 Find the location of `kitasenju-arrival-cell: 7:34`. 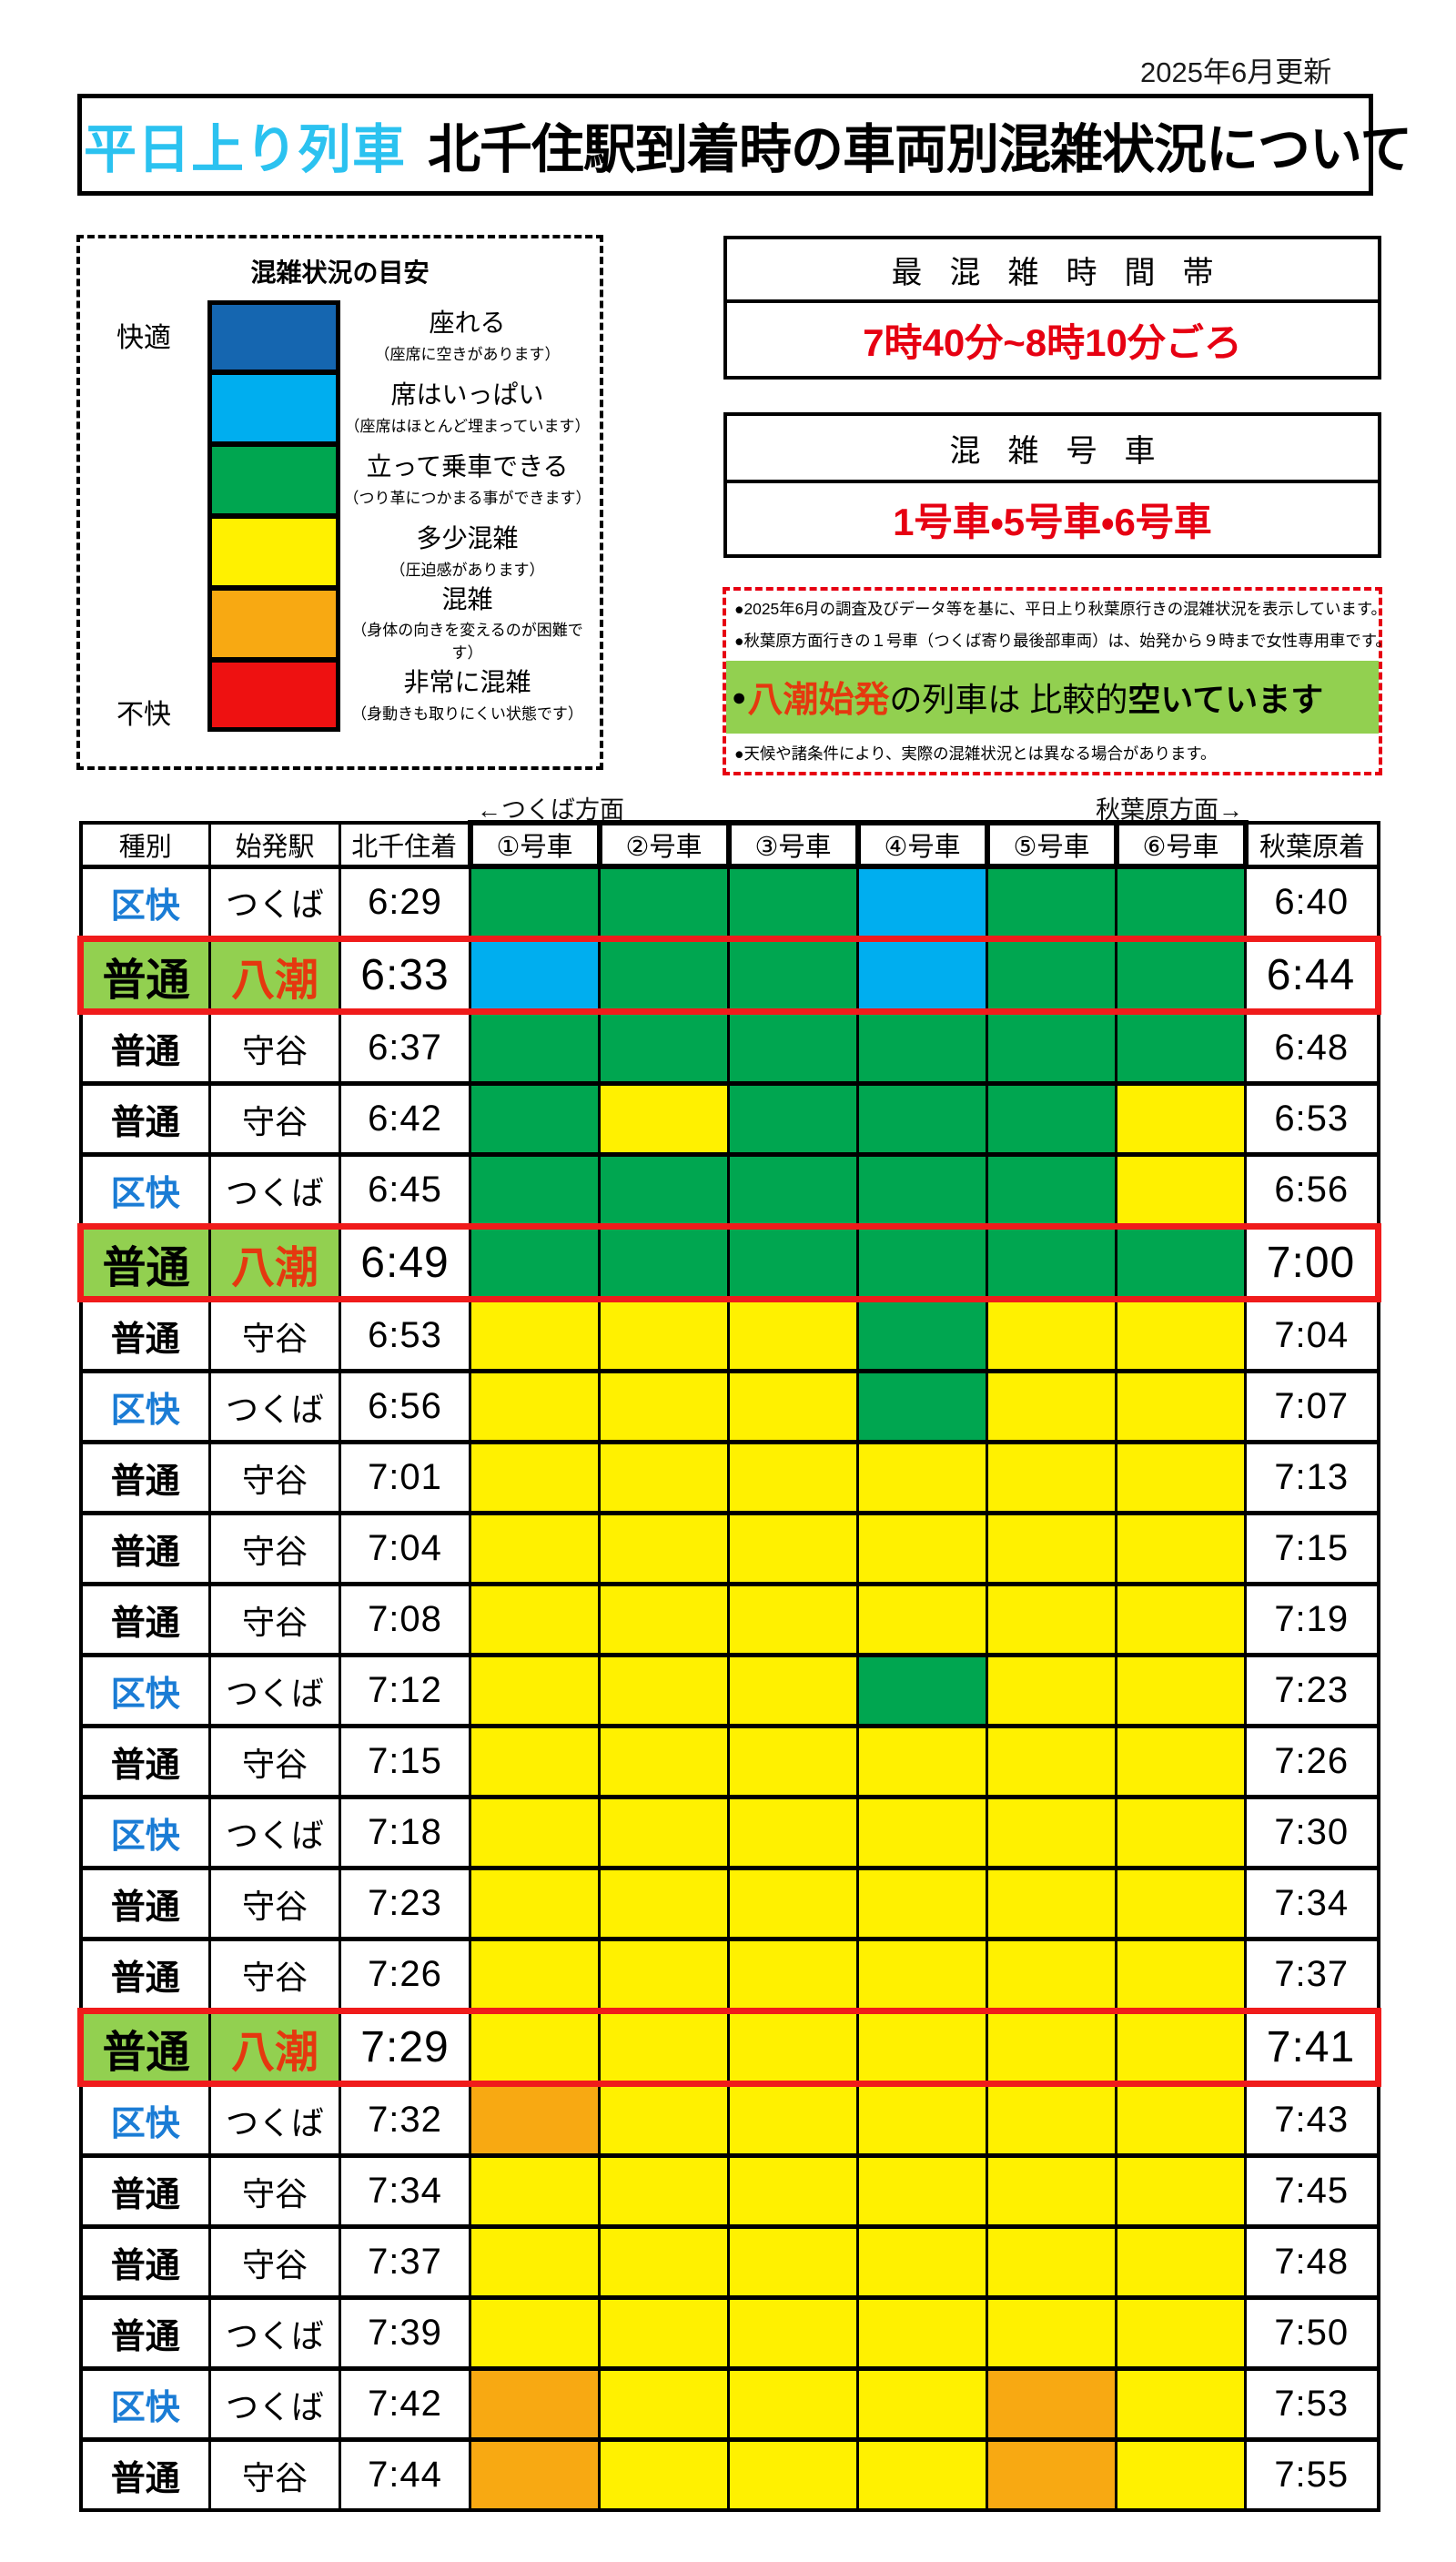

kitasenju-arrival-cell: 7:34 is located at coordinates (405, 2190).